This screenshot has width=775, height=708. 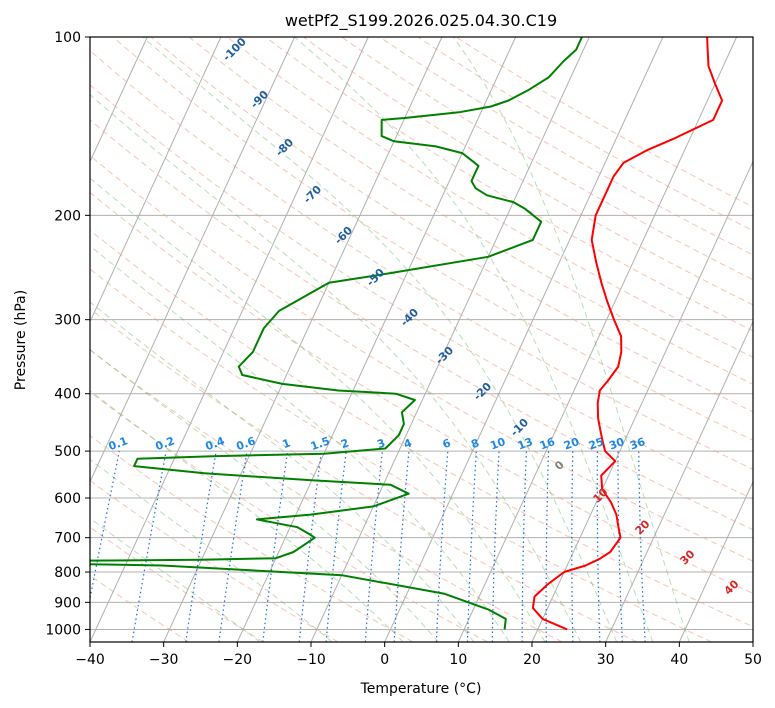 I want to click on mixing-ratio-label: 1, so click(x=287, y=443).